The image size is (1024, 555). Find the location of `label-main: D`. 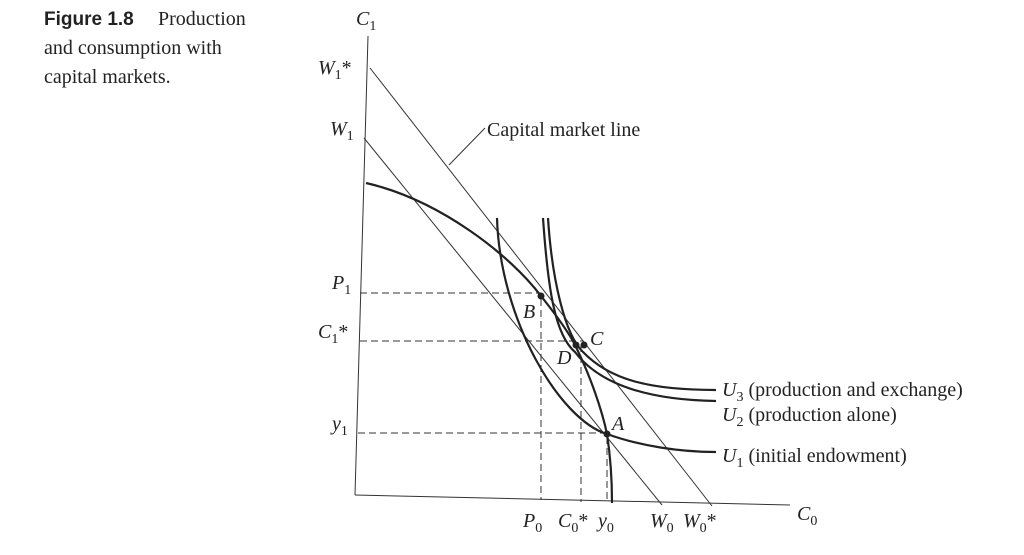

label-main: D is located at coordinates (564, 358).